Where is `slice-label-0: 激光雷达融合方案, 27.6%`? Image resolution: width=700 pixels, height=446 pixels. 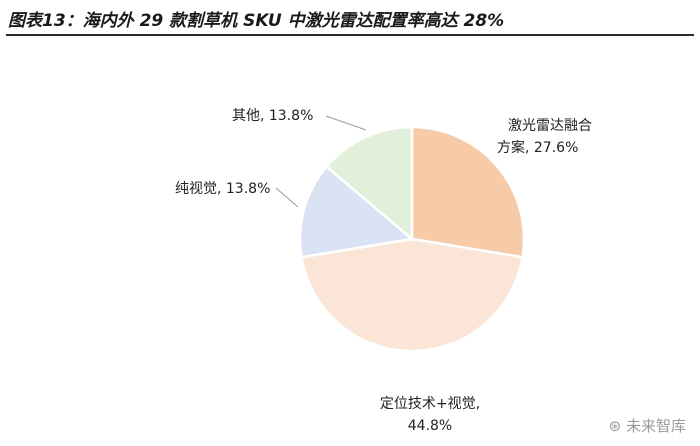 slice-label-0: 激光雷达融合方案, 27.6% is located at coordinates (544, 136).